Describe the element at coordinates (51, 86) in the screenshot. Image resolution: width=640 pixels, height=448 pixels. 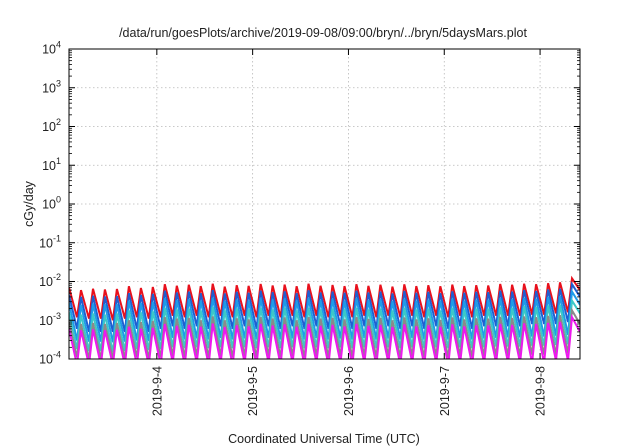
I see `y-tick-label: 10³` at that location.